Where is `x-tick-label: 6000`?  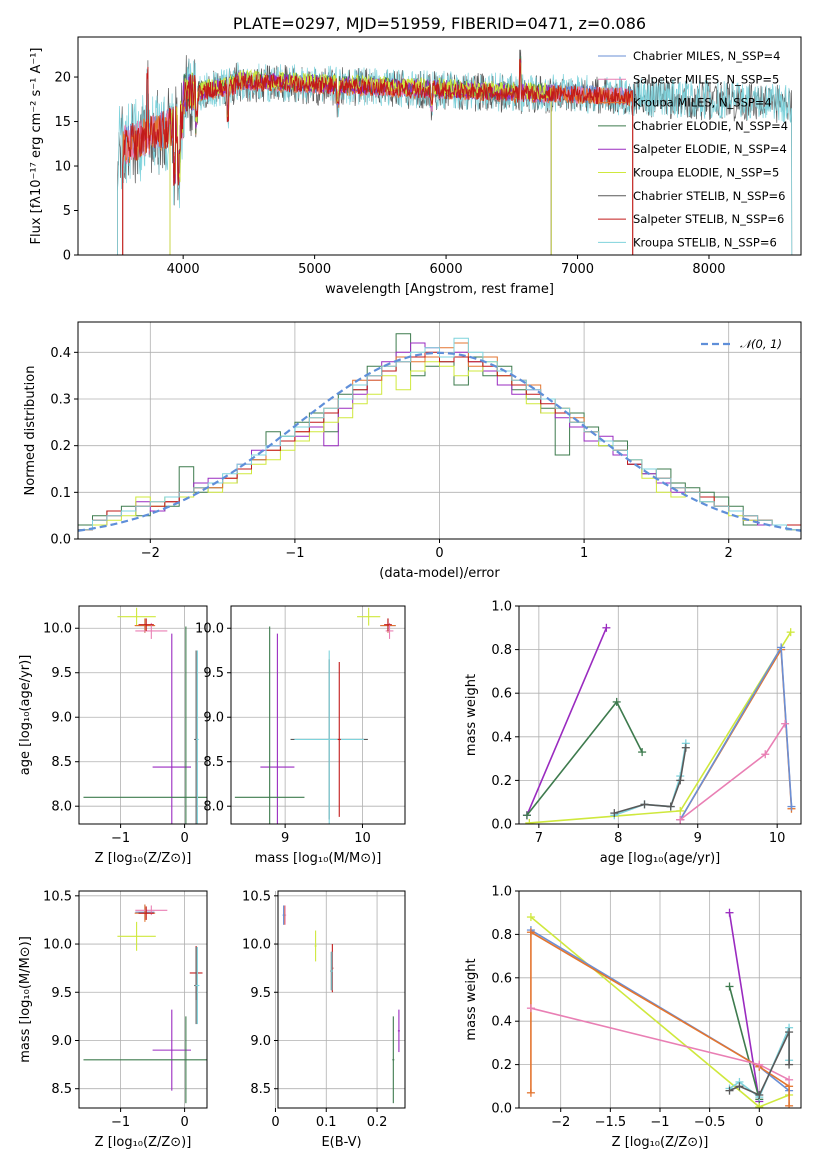
x-tick-label: 6000 is located at coordinates (446, 269).